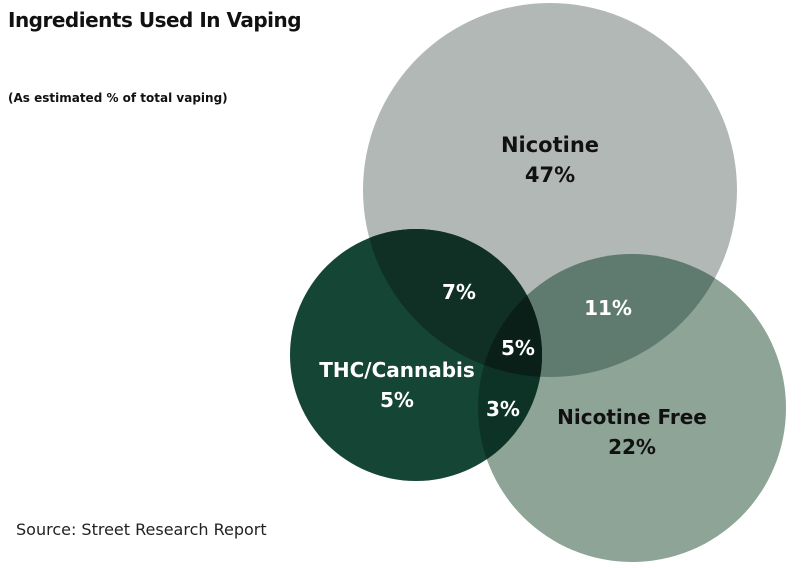 This screenshot has width=801, height=568. I want to click on thc-cannabis-label: THC/Cannabis, so click(397, 370).